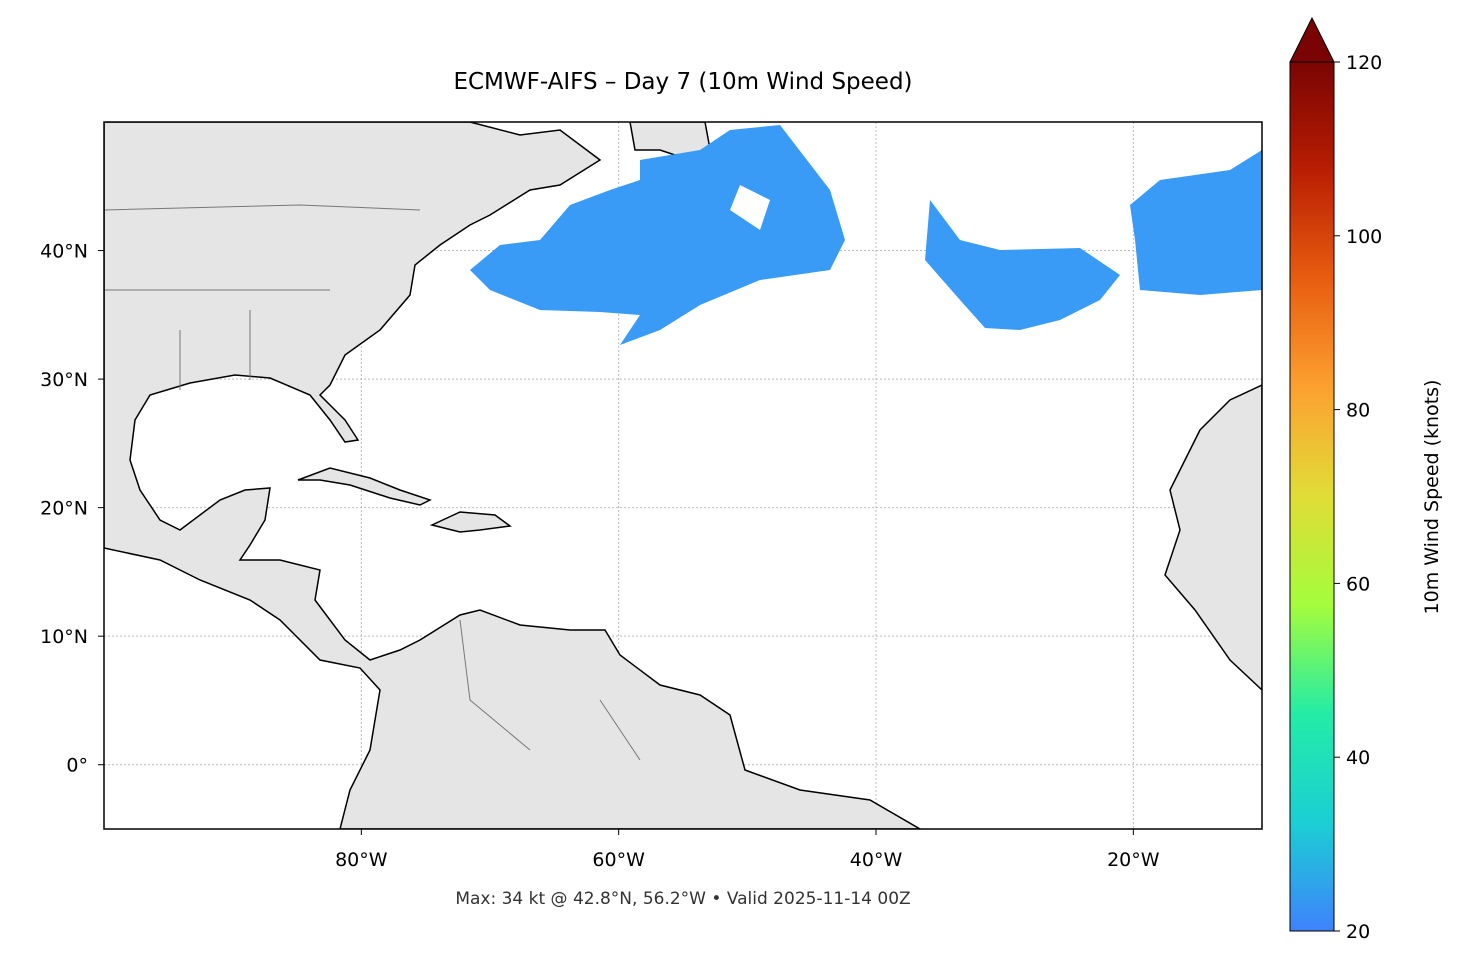 The image size is (1466, 973). Describe the element at coordinates (1358, 758) in the screenshot. I see `colorbar-tick-label: 40` at that location.